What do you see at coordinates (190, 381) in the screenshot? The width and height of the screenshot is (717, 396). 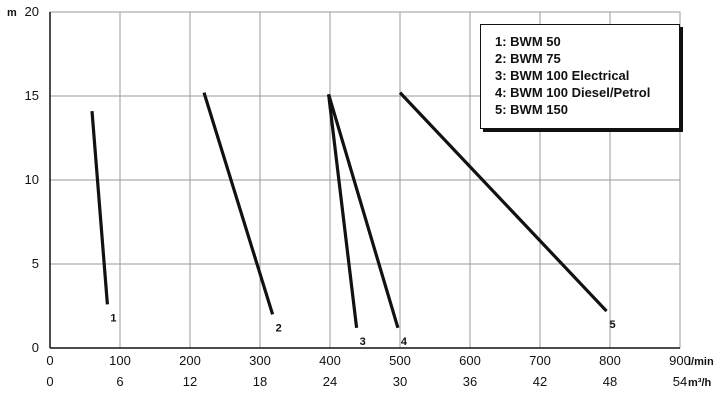 I see `x2-tick-label: 12` at bounding box center [190, 381].